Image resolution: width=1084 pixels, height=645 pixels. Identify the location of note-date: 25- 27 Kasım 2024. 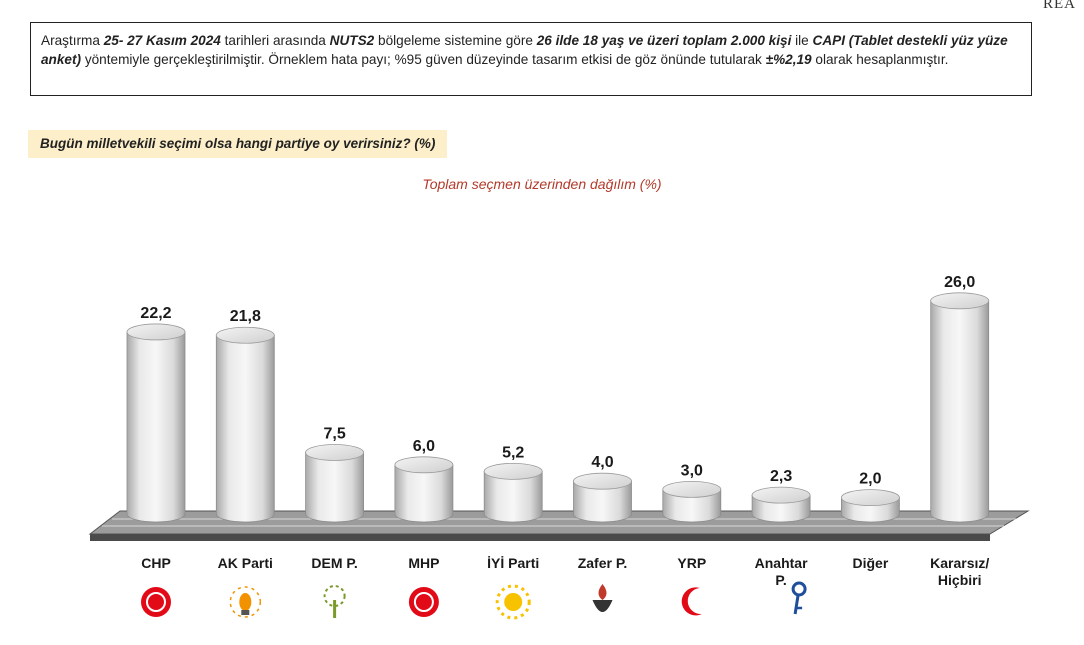
(162, 40).